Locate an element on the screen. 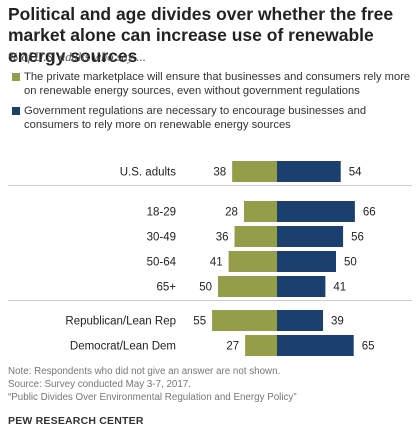 The image size is (420, 439). bar-government-u-s-adults is located at coordinates (309, 171).